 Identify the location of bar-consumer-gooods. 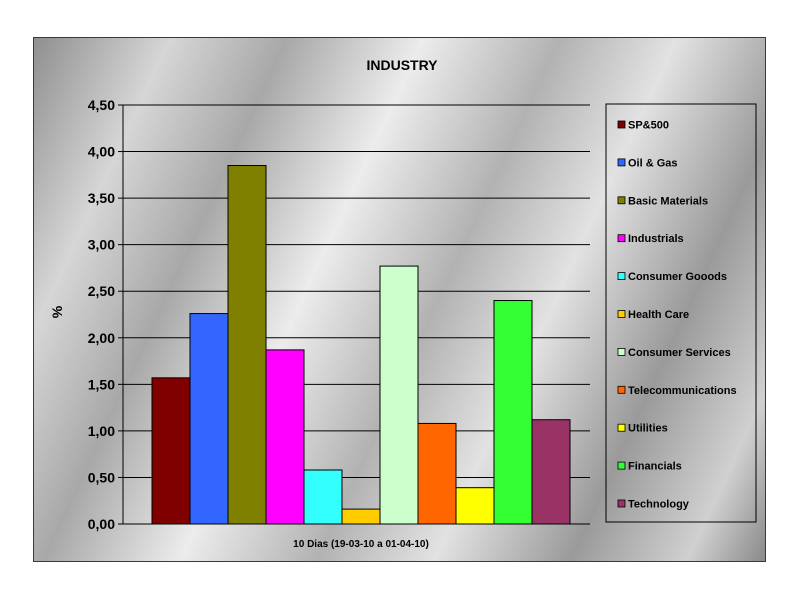
(323, 497).